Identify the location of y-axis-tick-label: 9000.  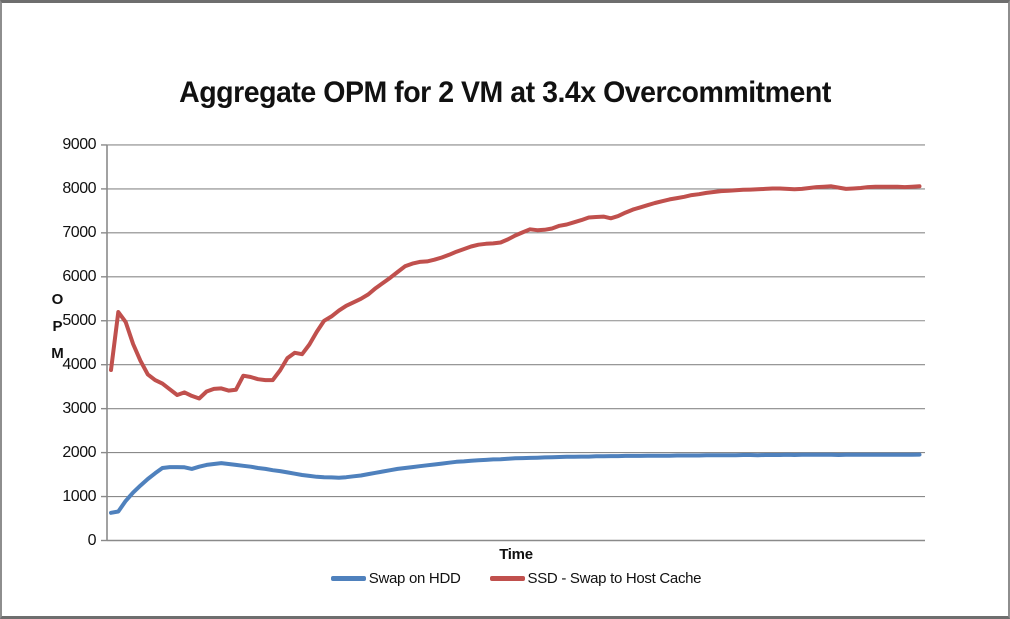
(79, 144).